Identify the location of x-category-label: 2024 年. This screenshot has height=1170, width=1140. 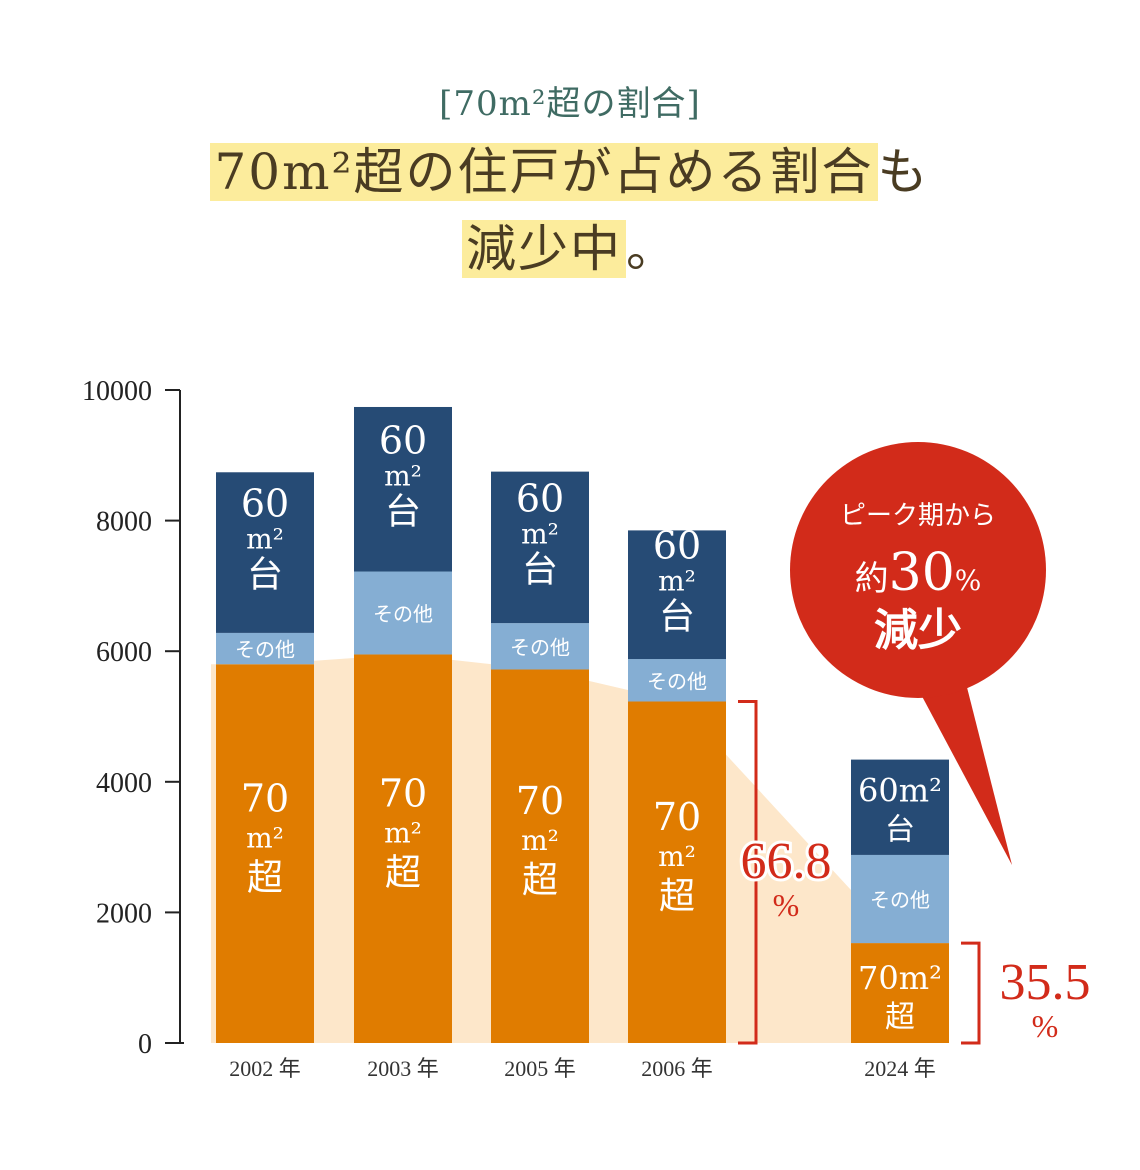
(900, 1068).